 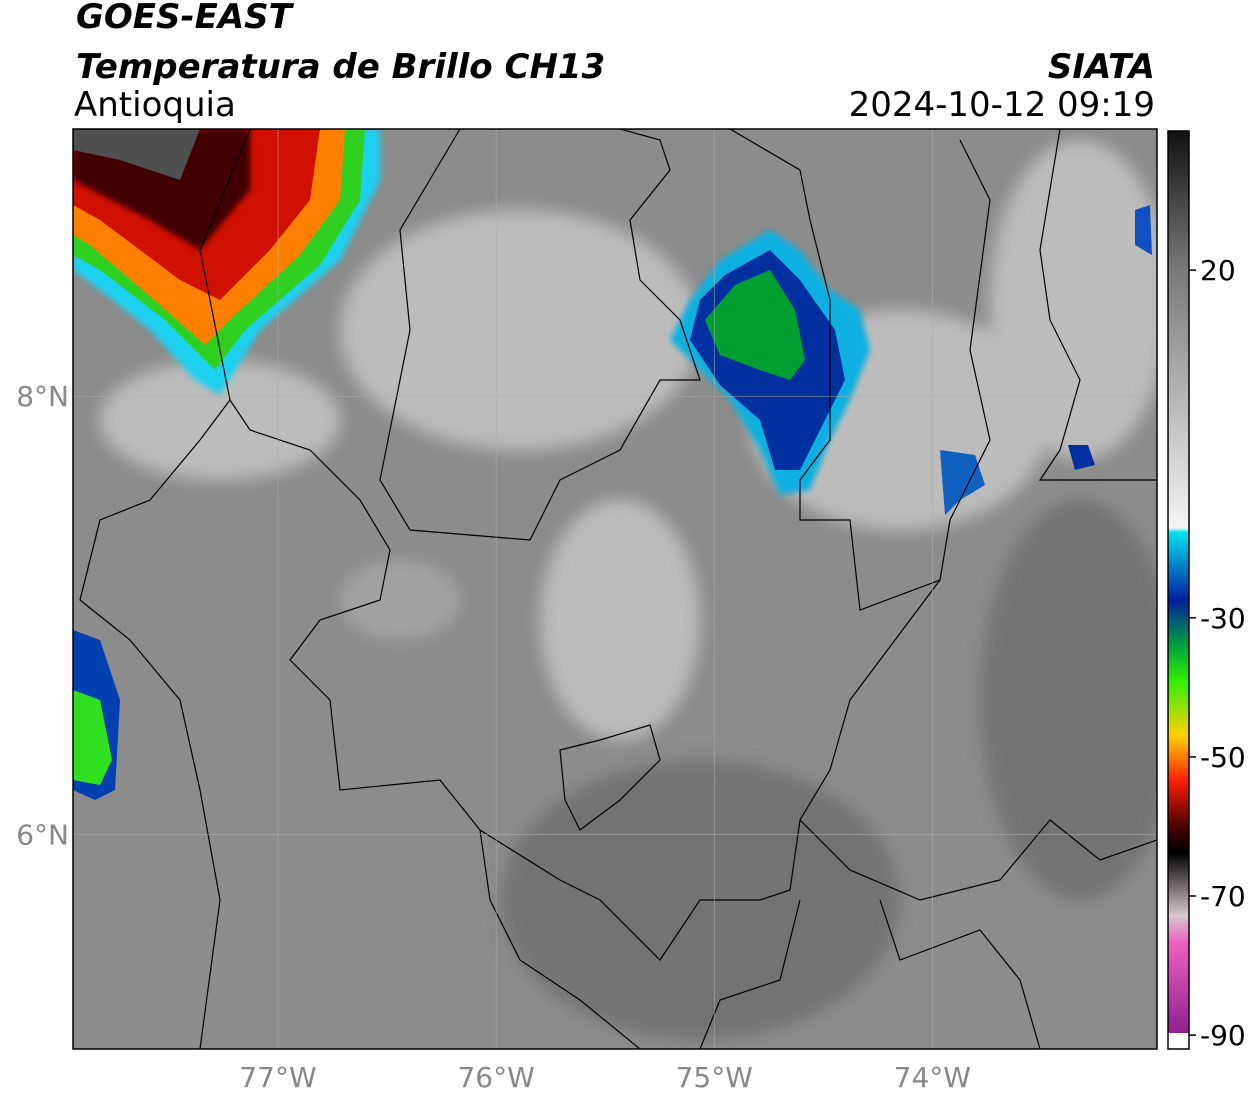 What do you see at coordinates (495, 1077) in the screenshot?
I see `lon-tick-label: 76°W` at bounding box center [495, 1077].